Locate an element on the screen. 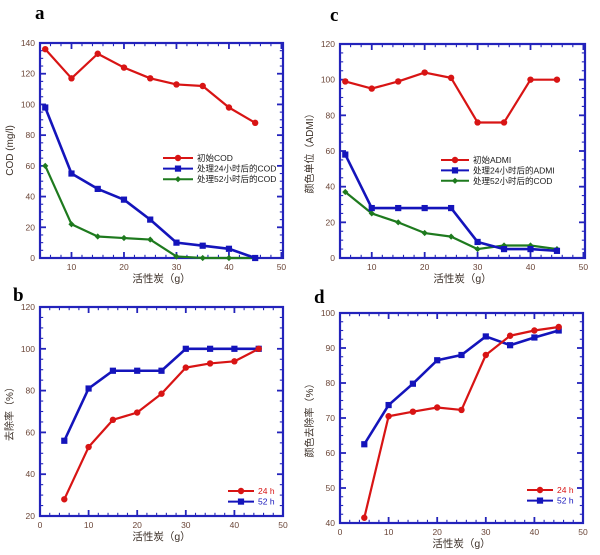 The width and height of the screenshot is (600, 555). svg-text: COD (mg/l) is located at coordinates (10, 150).